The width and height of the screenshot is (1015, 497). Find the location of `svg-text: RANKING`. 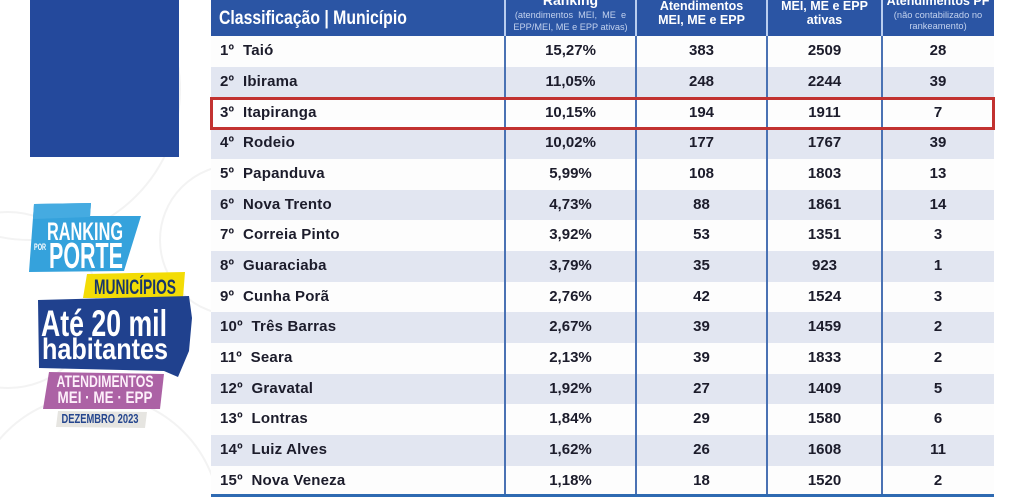

svg-text: RANKING is located at coordinates (85, 232).